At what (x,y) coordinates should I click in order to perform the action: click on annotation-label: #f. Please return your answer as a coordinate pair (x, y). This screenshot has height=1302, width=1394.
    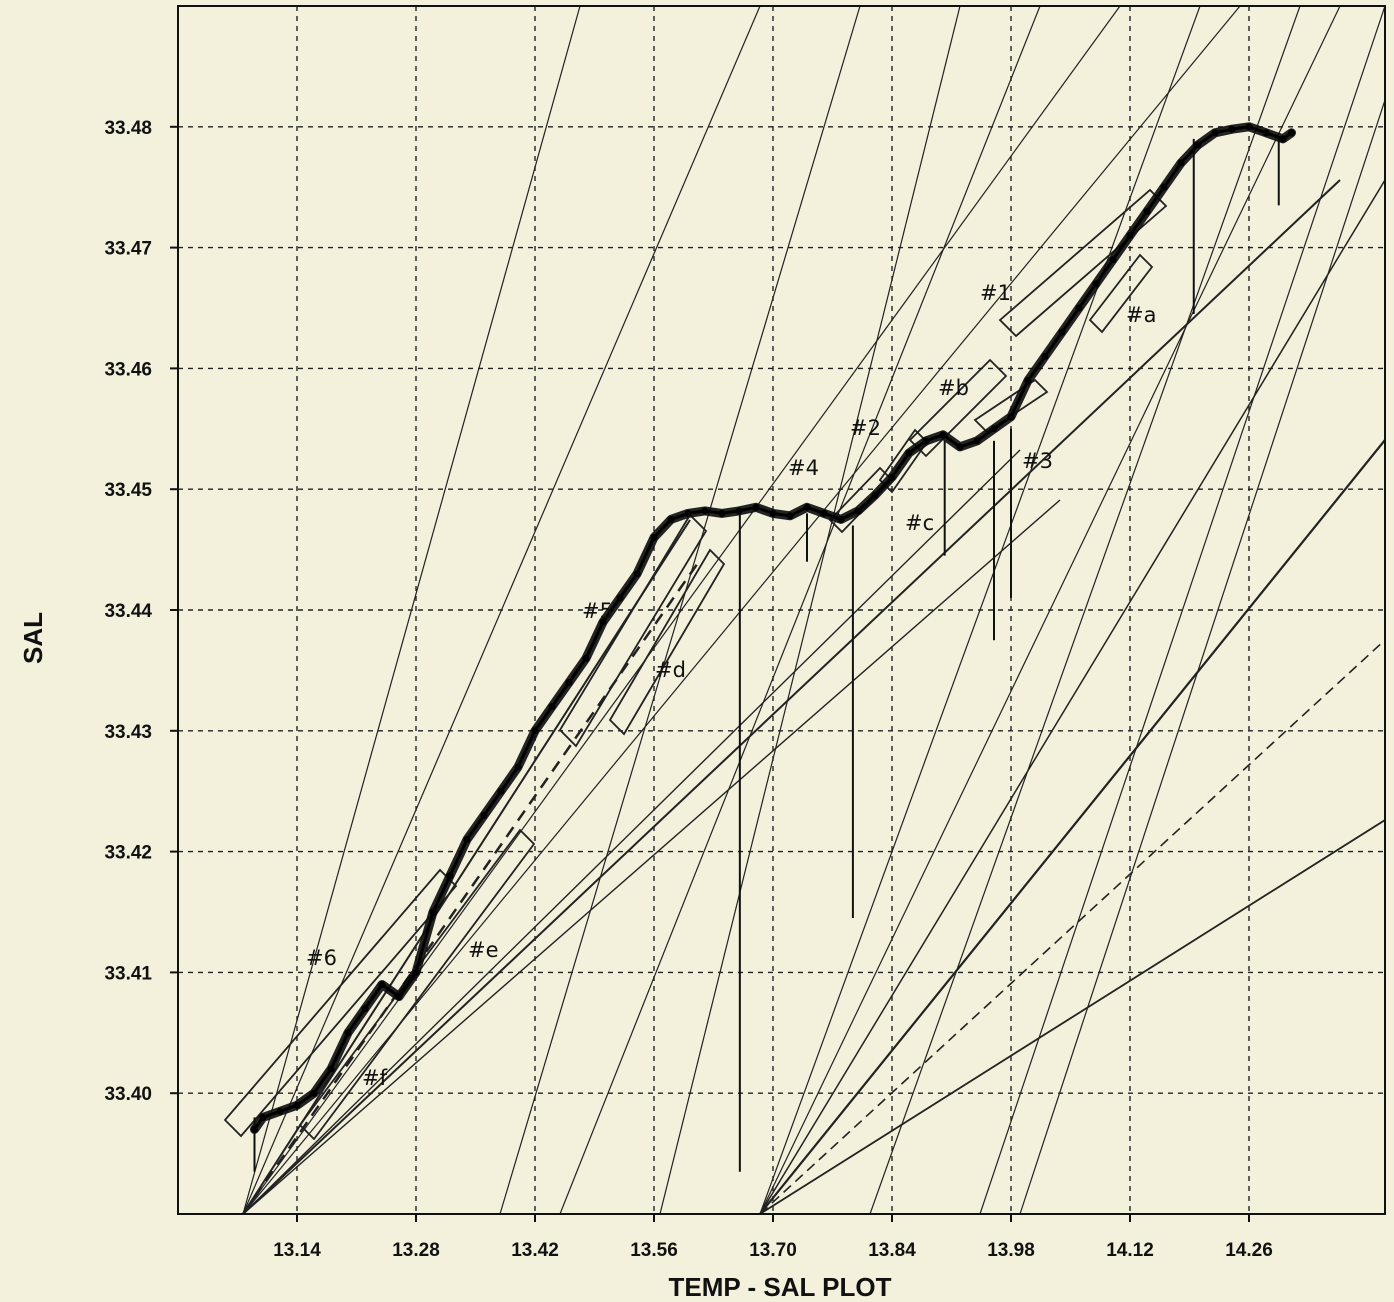
    Looking at the image, I should click on (375, 1078).